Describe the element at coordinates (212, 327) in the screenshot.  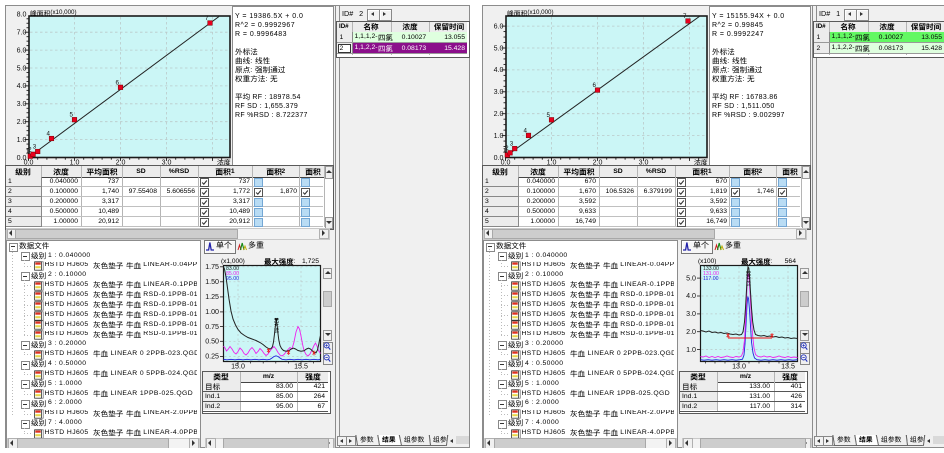
I see `svg-text: 0.75` at that location.